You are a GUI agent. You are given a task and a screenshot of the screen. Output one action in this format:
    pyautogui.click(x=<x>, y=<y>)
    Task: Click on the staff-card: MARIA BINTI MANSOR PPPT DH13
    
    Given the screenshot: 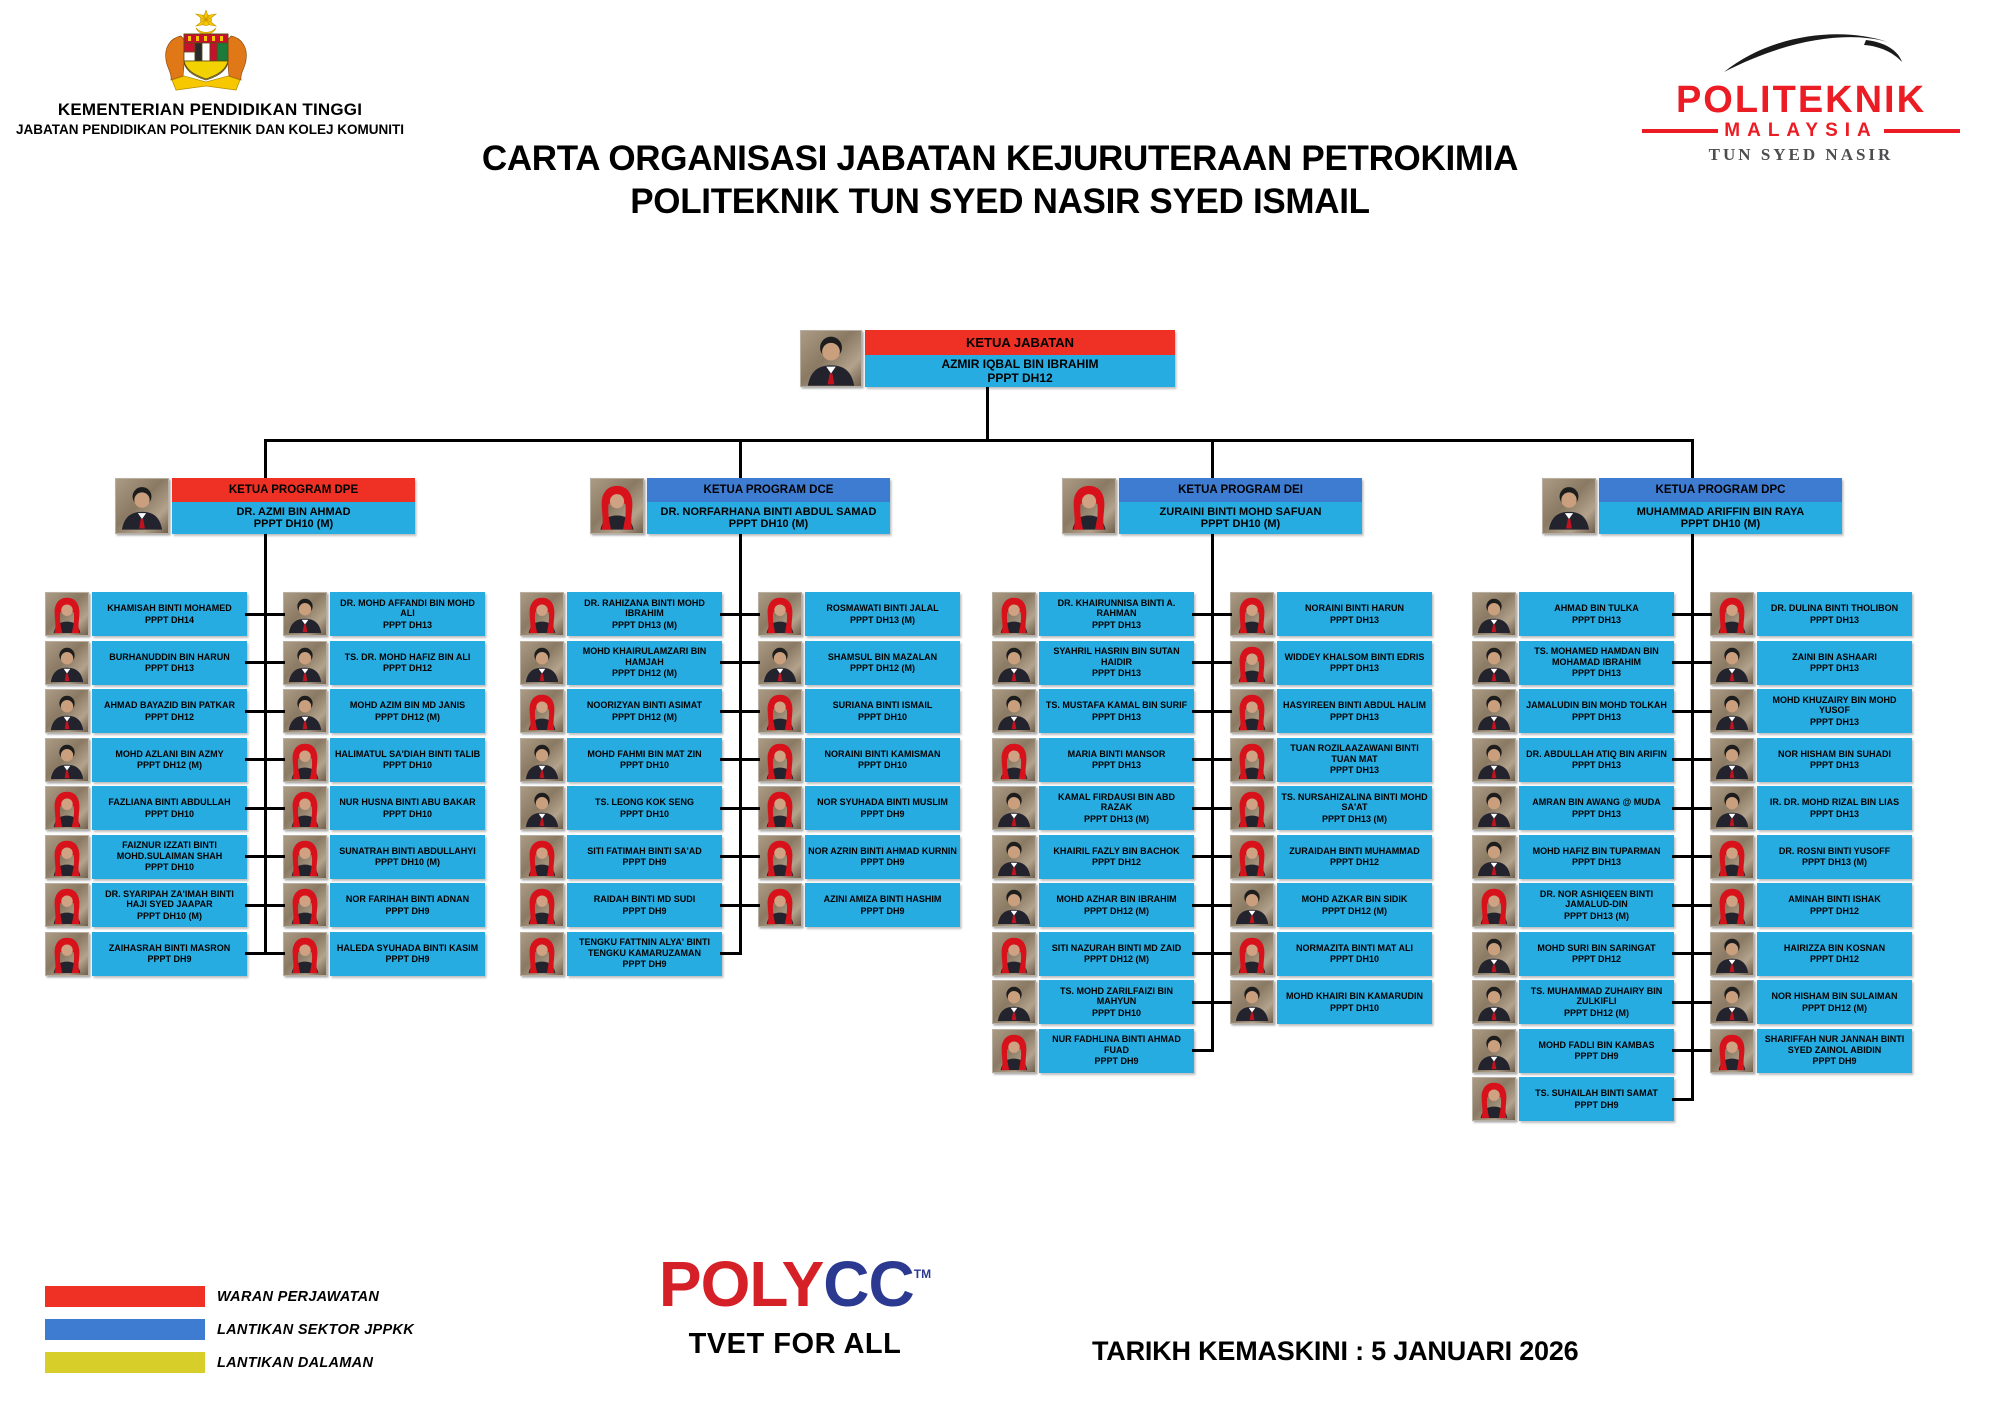 What is the action you would take?
    pyautogui.click(x=1093, y=759)
    